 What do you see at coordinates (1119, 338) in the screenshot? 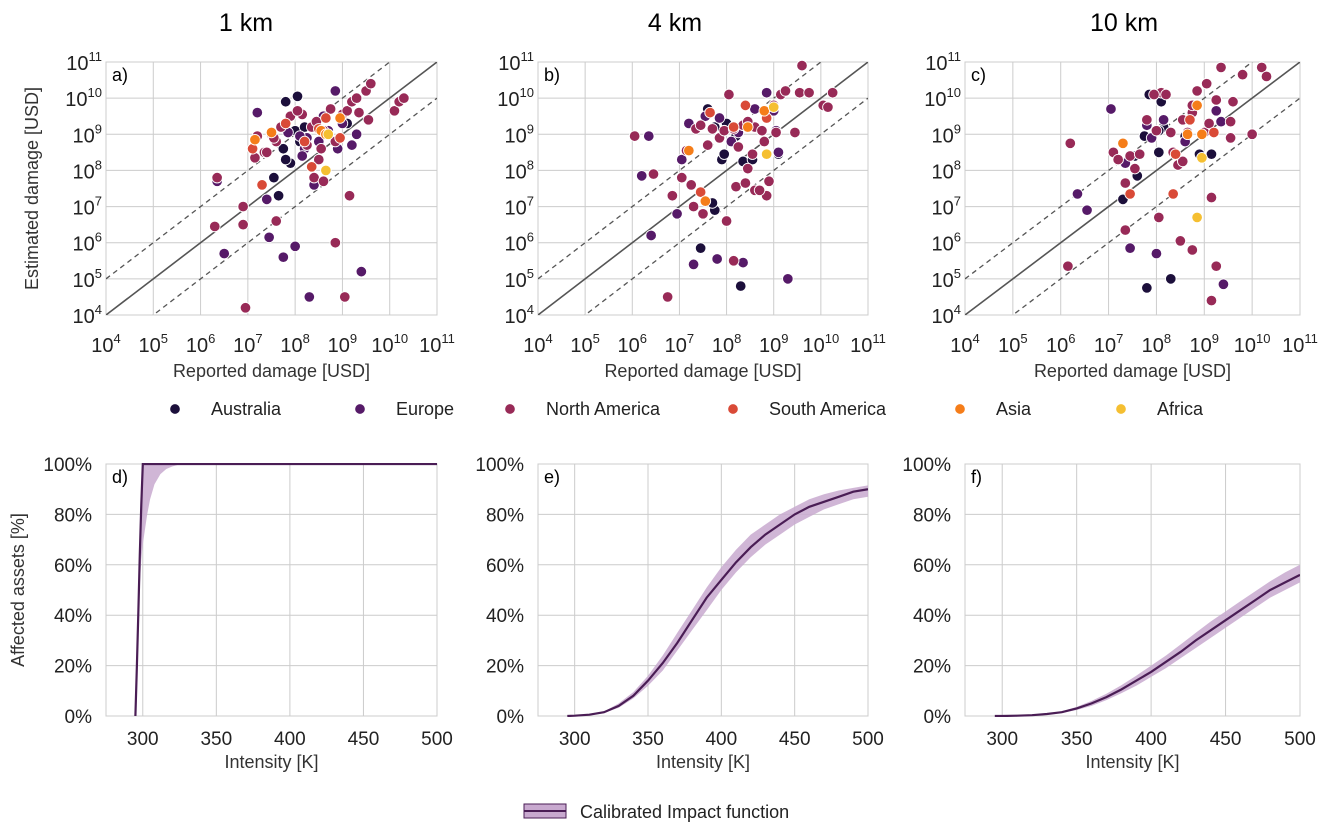
I see `x-tick-label-exp: 7` at bounding box center [1119, 338].